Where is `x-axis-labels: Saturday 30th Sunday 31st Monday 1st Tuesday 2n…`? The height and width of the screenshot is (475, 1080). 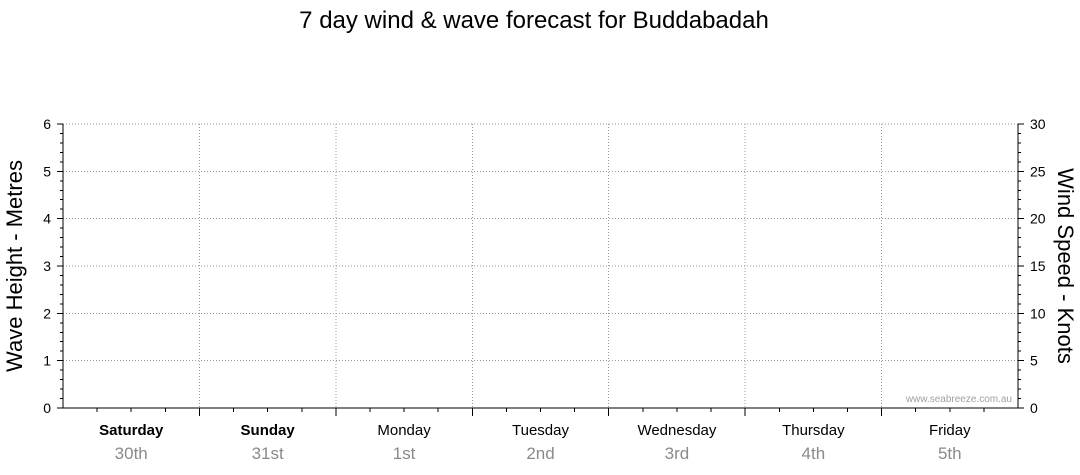 x-axis-labels: Saturday 30th Sunday 31st Monday 1st Tuesday 2n… is located at coordinates (535, 442).